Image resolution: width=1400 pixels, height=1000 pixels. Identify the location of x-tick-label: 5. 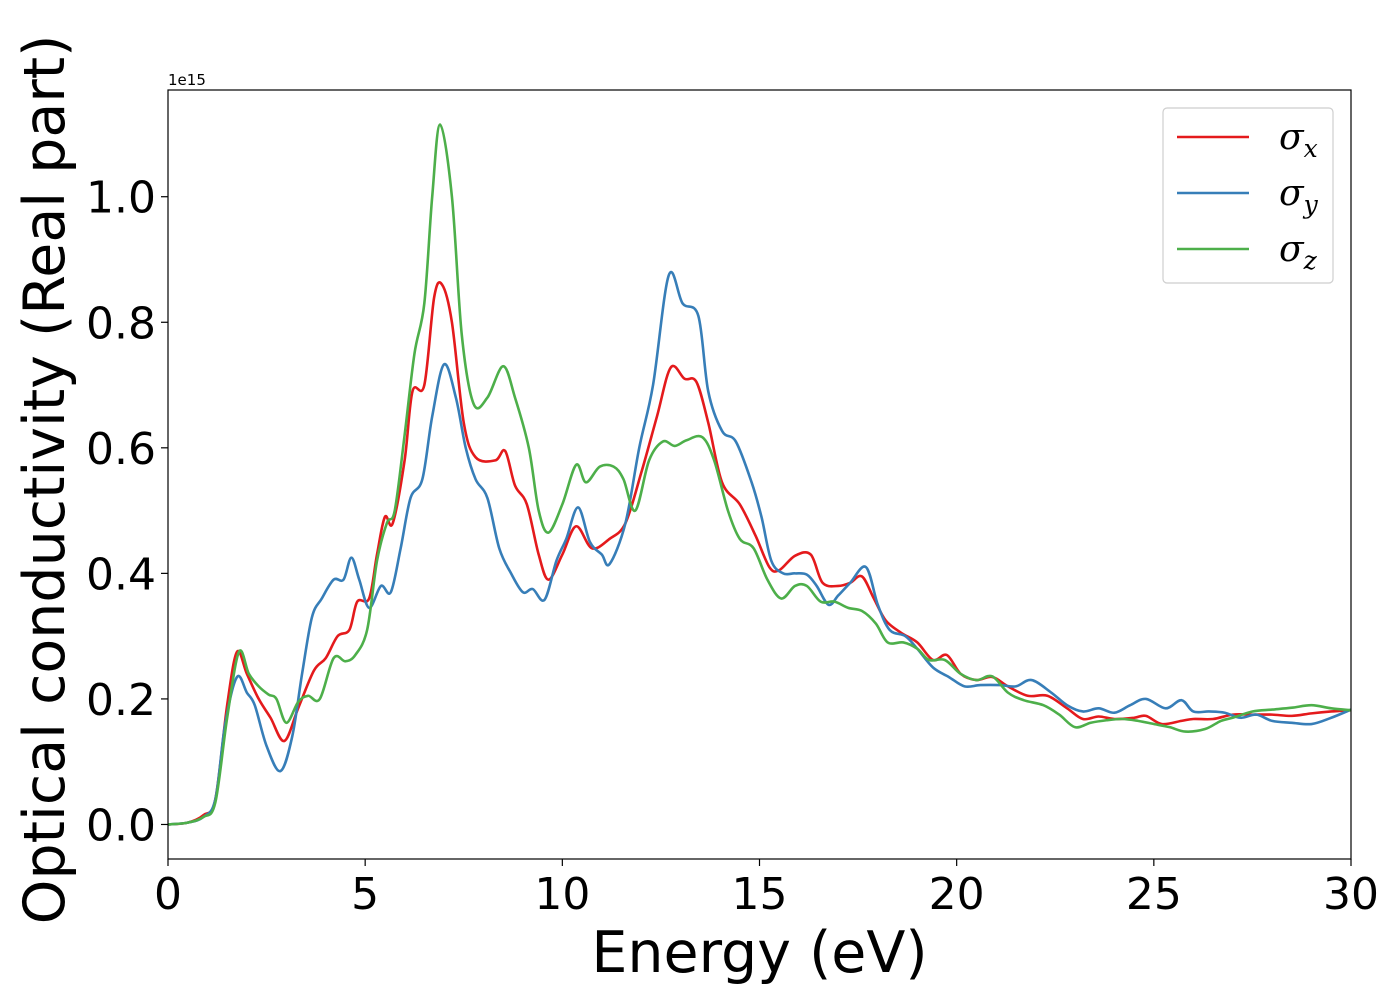
(365, 894).